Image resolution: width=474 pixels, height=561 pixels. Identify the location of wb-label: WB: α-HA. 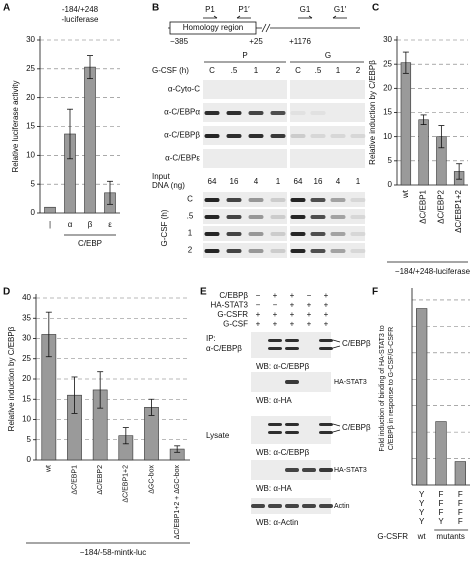
(274, 400).